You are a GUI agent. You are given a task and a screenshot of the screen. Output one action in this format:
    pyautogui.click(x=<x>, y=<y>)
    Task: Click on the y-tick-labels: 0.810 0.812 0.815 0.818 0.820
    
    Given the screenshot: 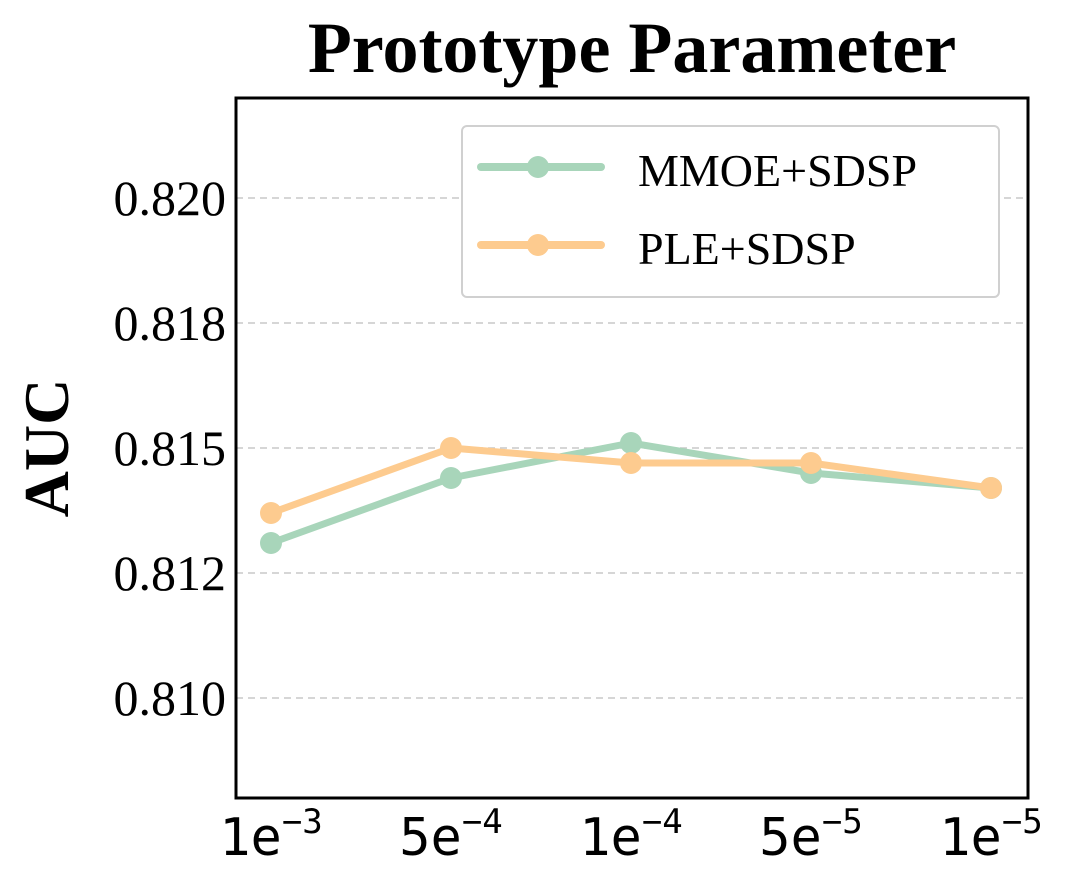 What is the action you would take?
    pyautogui.click(x=170, y=448)
    